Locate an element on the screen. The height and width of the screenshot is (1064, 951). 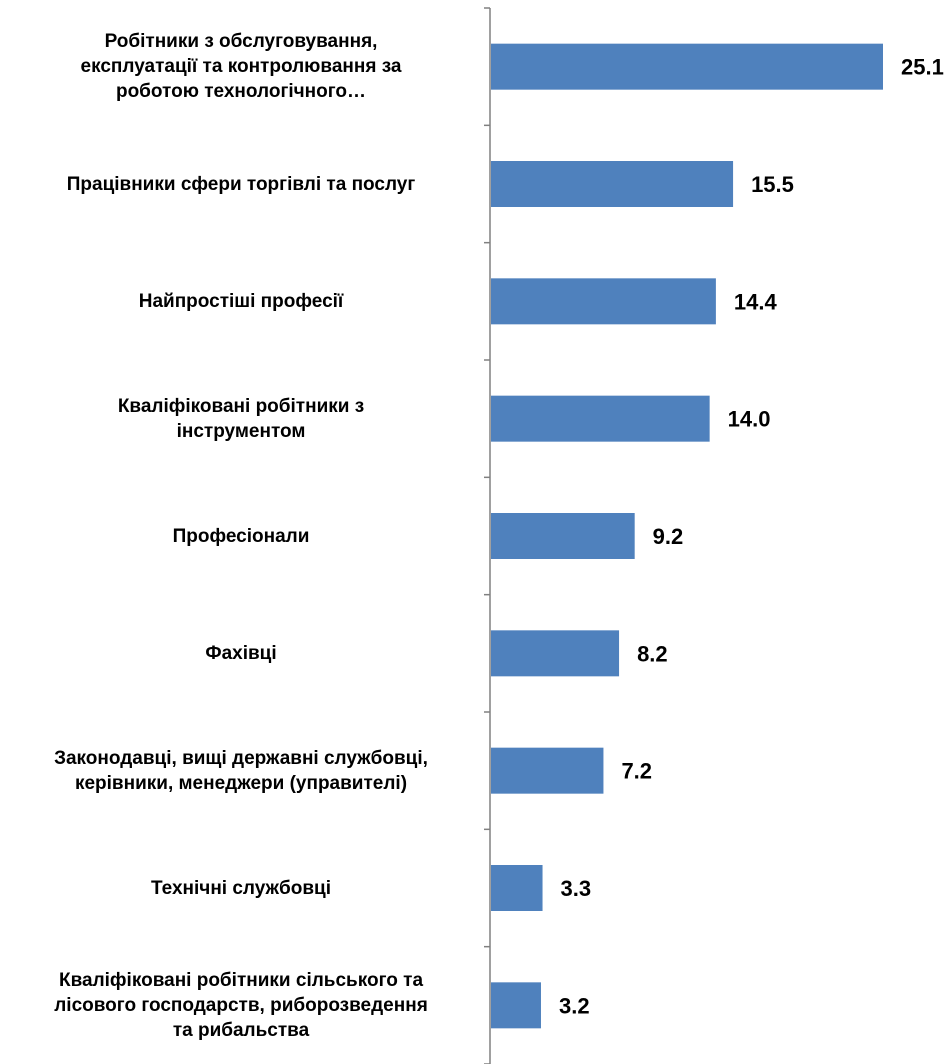
bar-value-label: 8.2 is located at coordinates (652, 653).